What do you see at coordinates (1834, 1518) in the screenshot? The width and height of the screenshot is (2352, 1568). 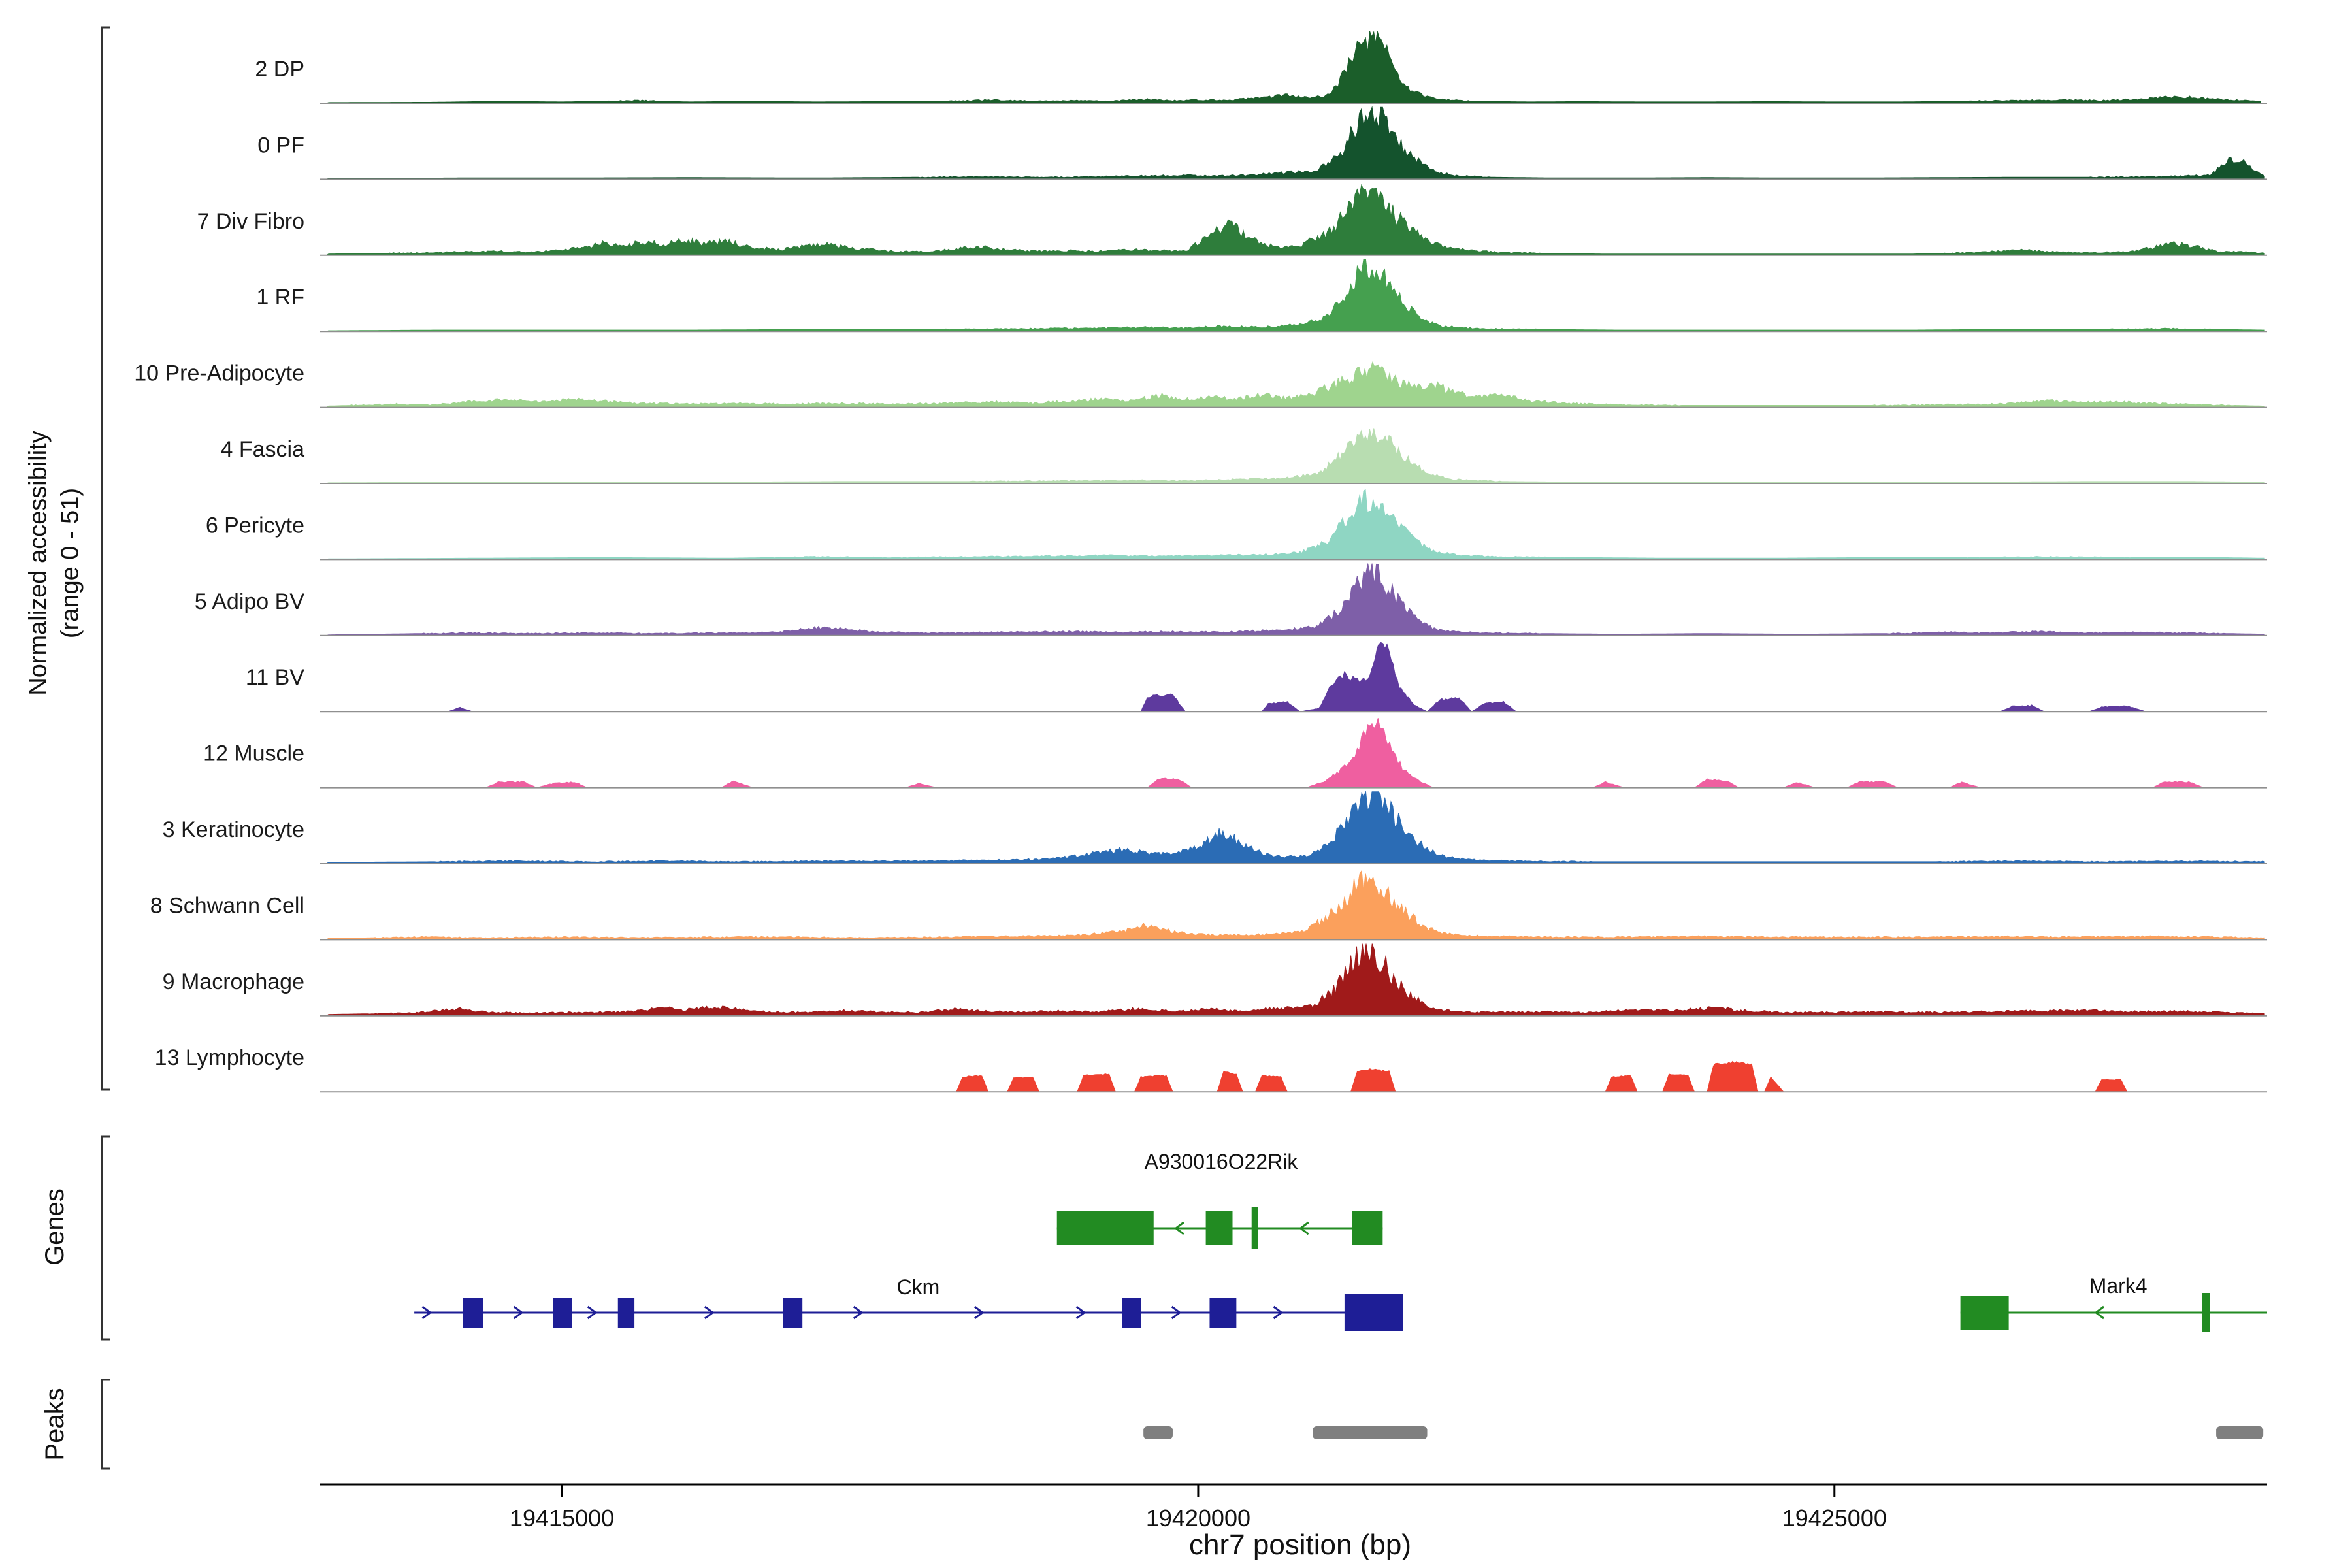 I see `x-tick-label: 19425000` at bounding box center [1834, 1518].